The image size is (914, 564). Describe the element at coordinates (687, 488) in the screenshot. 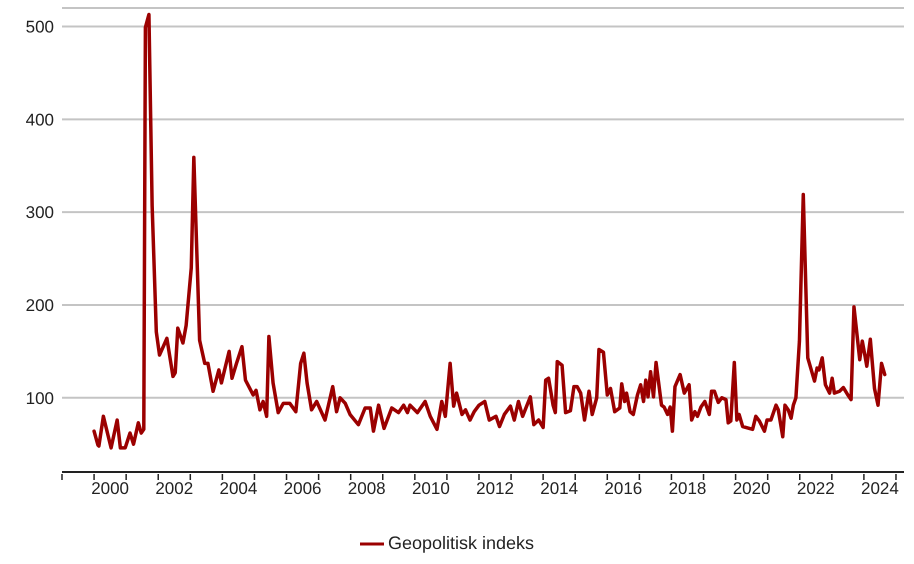

I see `x-tick-label: 2018` at that location.